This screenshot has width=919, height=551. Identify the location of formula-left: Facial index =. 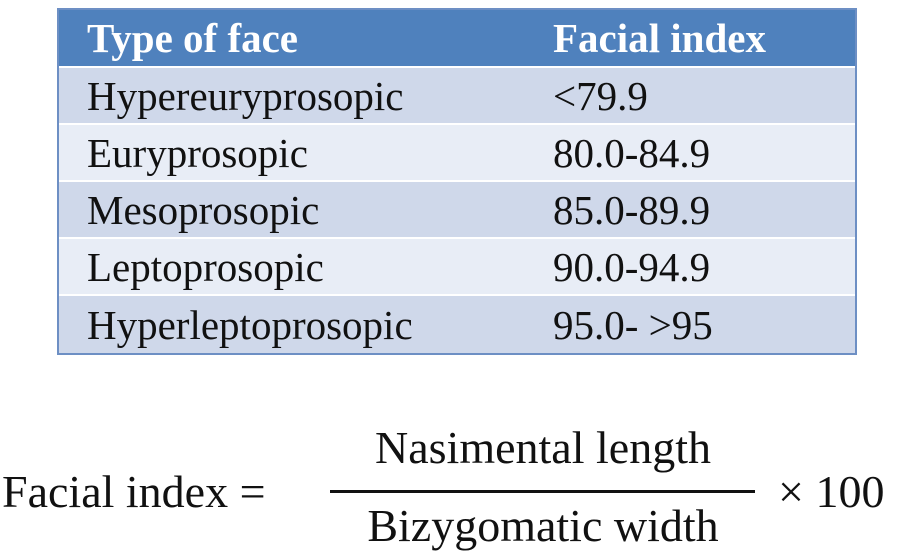
(134, 491).